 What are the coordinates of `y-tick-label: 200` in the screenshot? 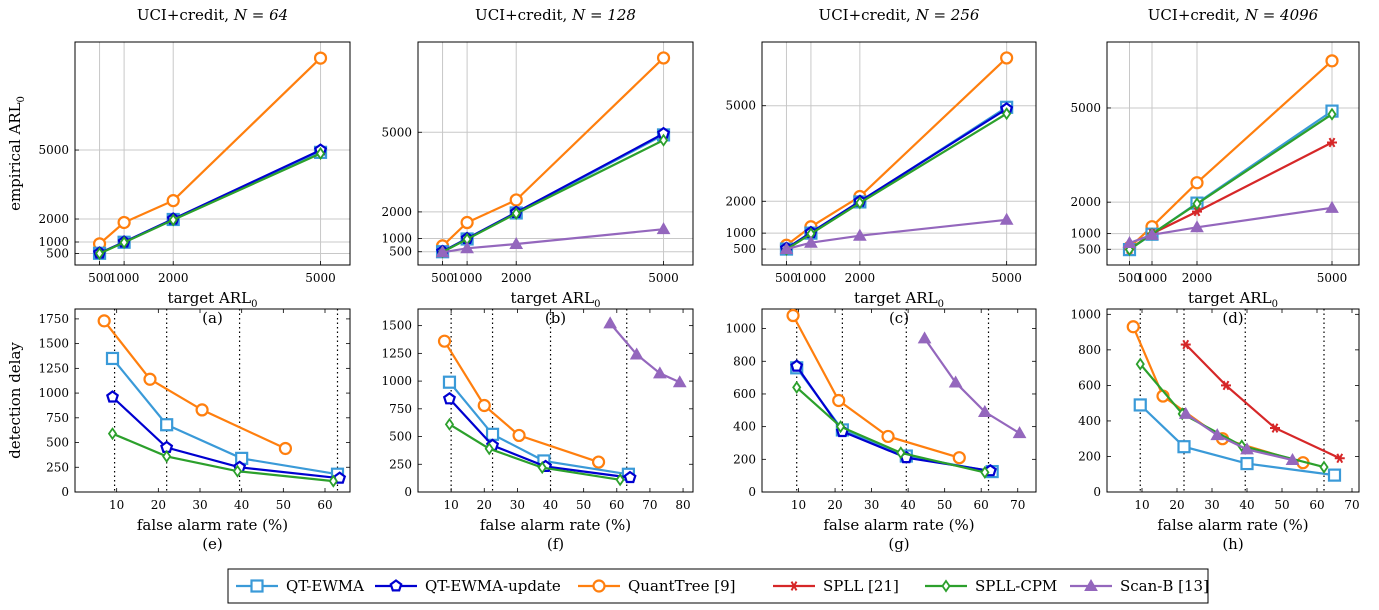 It's located at (744, 459).